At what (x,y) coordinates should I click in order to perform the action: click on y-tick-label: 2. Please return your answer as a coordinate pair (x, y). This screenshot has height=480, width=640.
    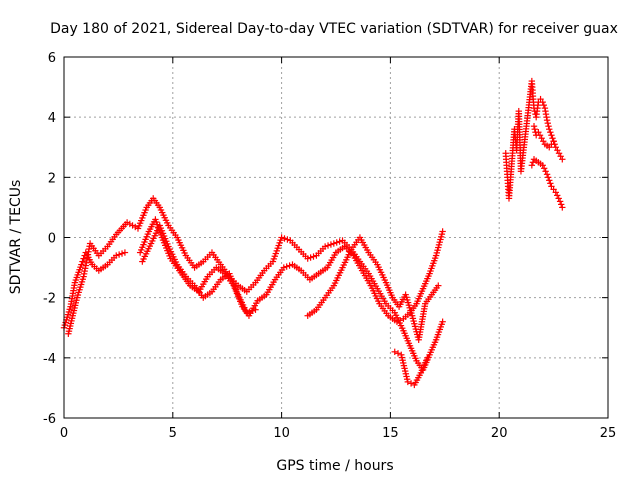
    Looking at the image, I should click on (52, 178).